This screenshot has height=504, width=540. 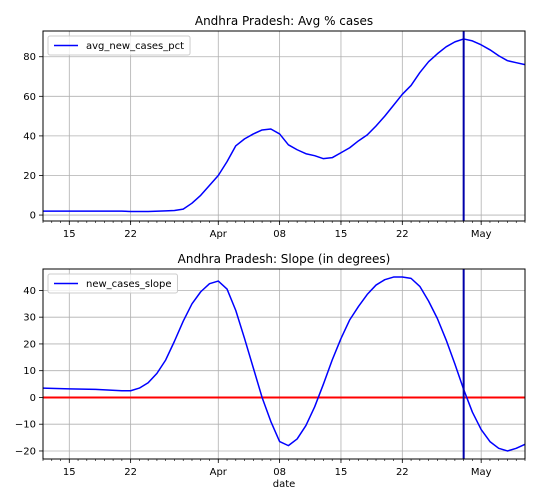 What do you see at coordinates (219, 234) in the screenshot?
I see `top-chart-x-tick-label: Apr` at bounding box center [219, 234].